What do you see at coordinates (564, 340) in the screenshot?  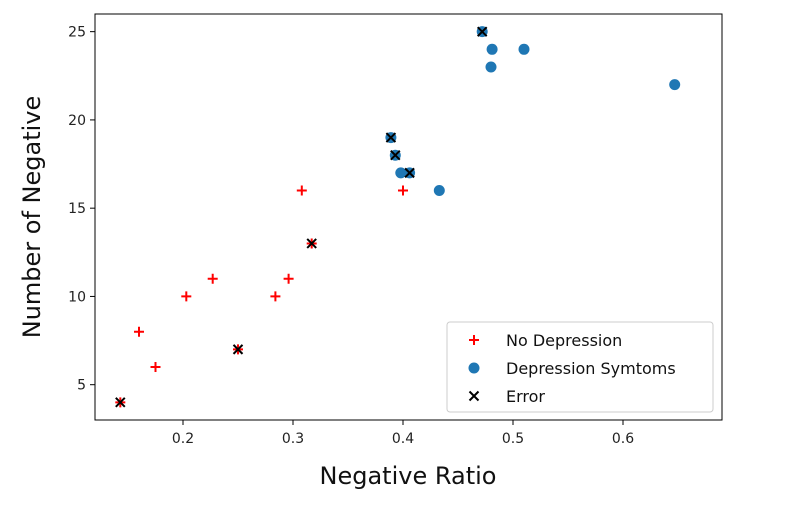 I see `legend-label: No Depression` at bounding box center [564, 340].